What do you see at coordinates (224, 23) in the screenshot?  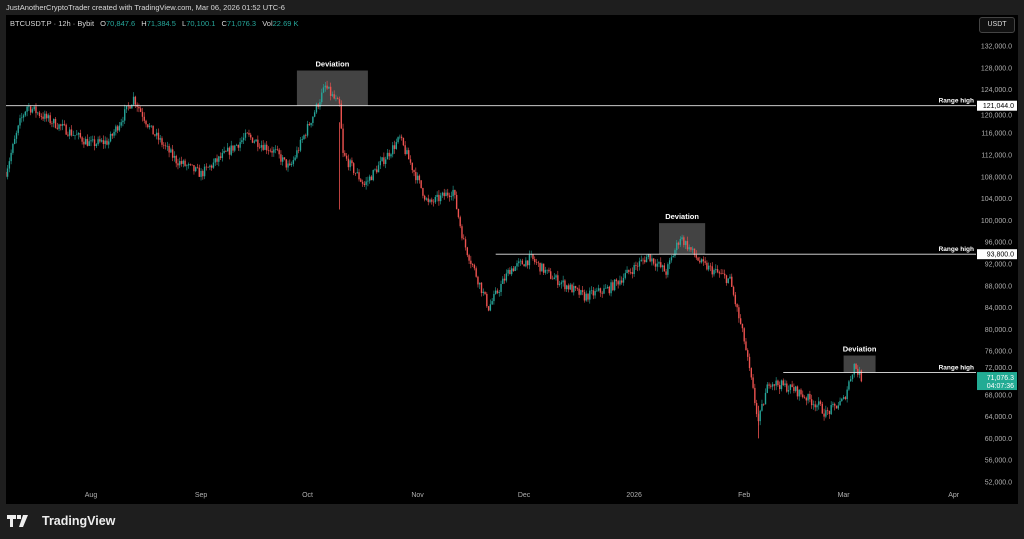 I see `close-label: C` at bounding box center [224, 23].